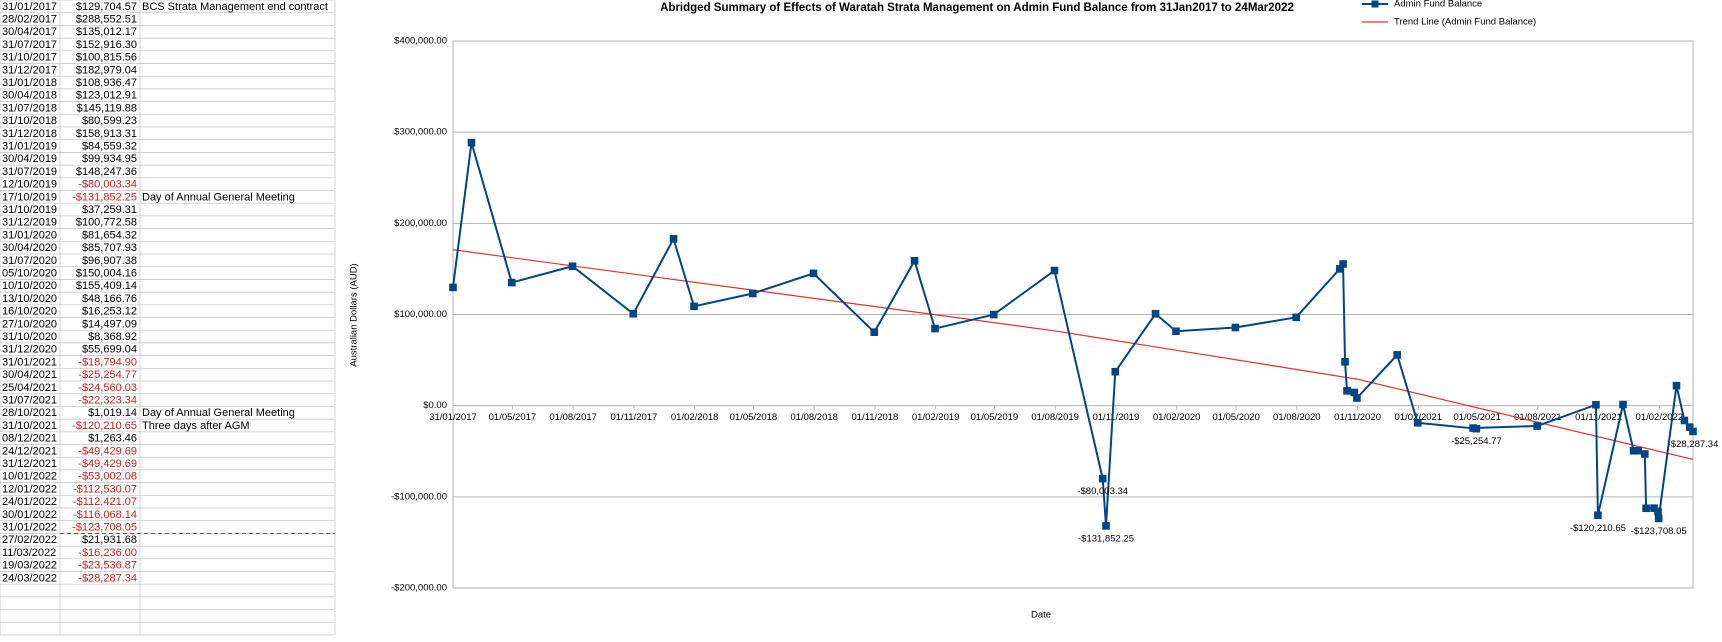  What do you see at coordinates (513, 417) in the screenshot?
I see `x-tick-label: 01/05/2017` at bounding box center [513, 417].